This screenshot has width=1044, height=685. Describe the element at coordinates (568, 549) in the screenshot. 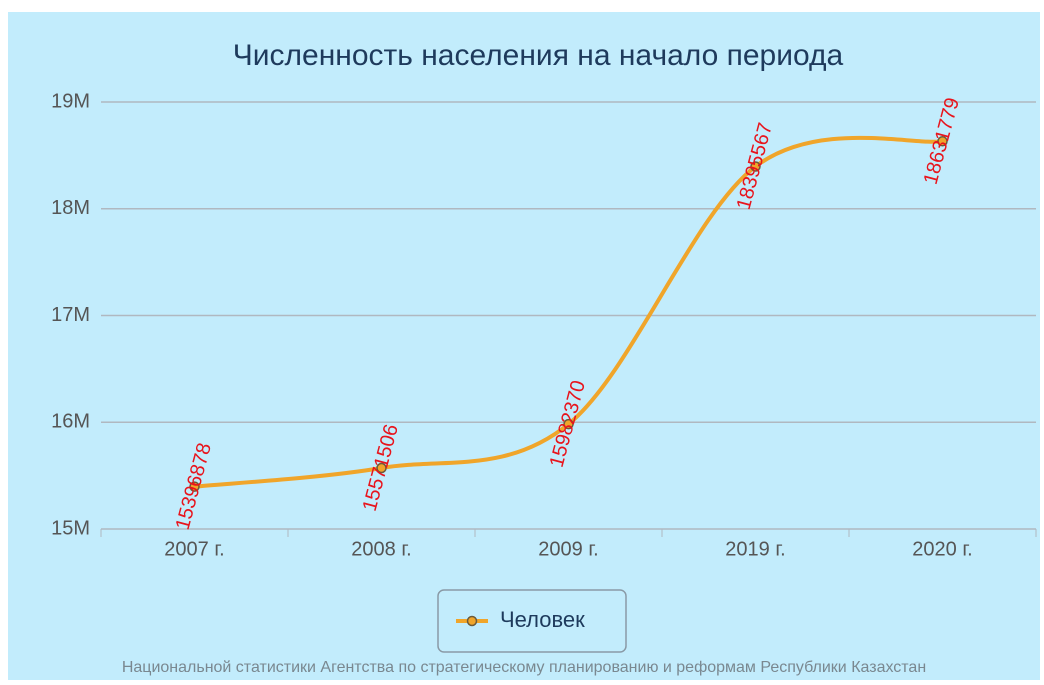

I see `x-tick-label: 2009 г.` at that location.